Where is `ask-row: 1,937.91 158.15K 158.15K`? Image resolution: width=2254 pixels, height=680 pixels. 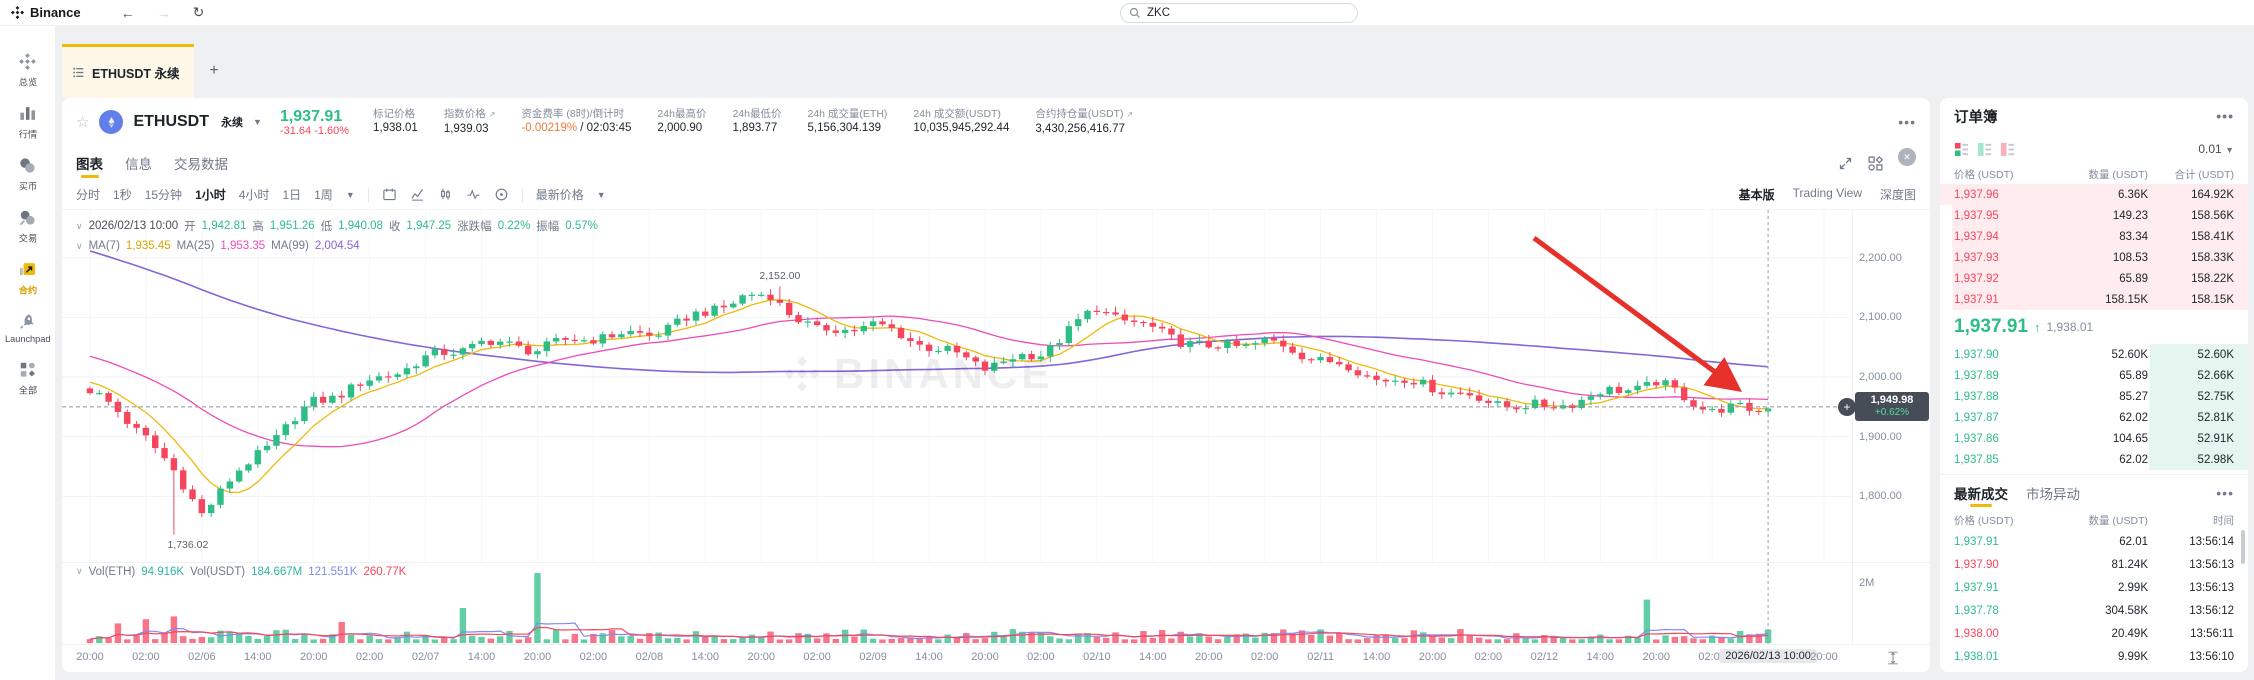 ask-row: 1,937.91 158.15K 158.15K is located at coordinates (2094, 299).